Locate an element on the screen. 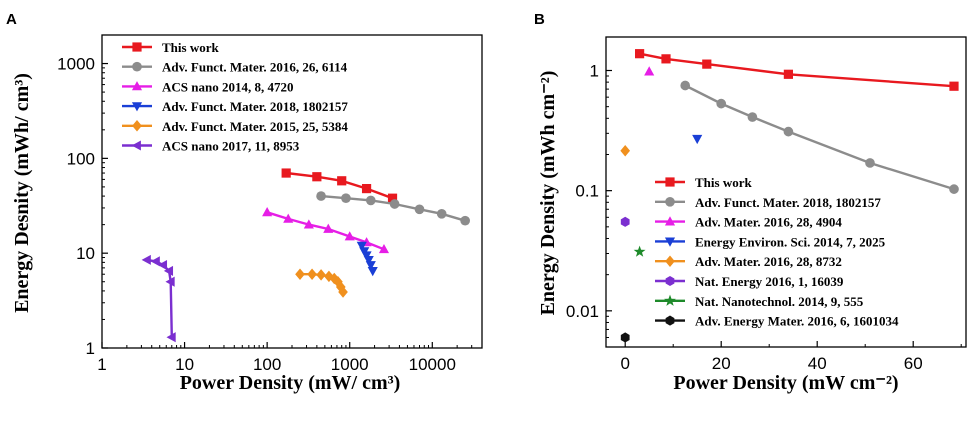 This screenshot has width=976, height=427. y-axis-title-b: Energy Density (mWh cm⁻²) is located at coordinates (548, 193).